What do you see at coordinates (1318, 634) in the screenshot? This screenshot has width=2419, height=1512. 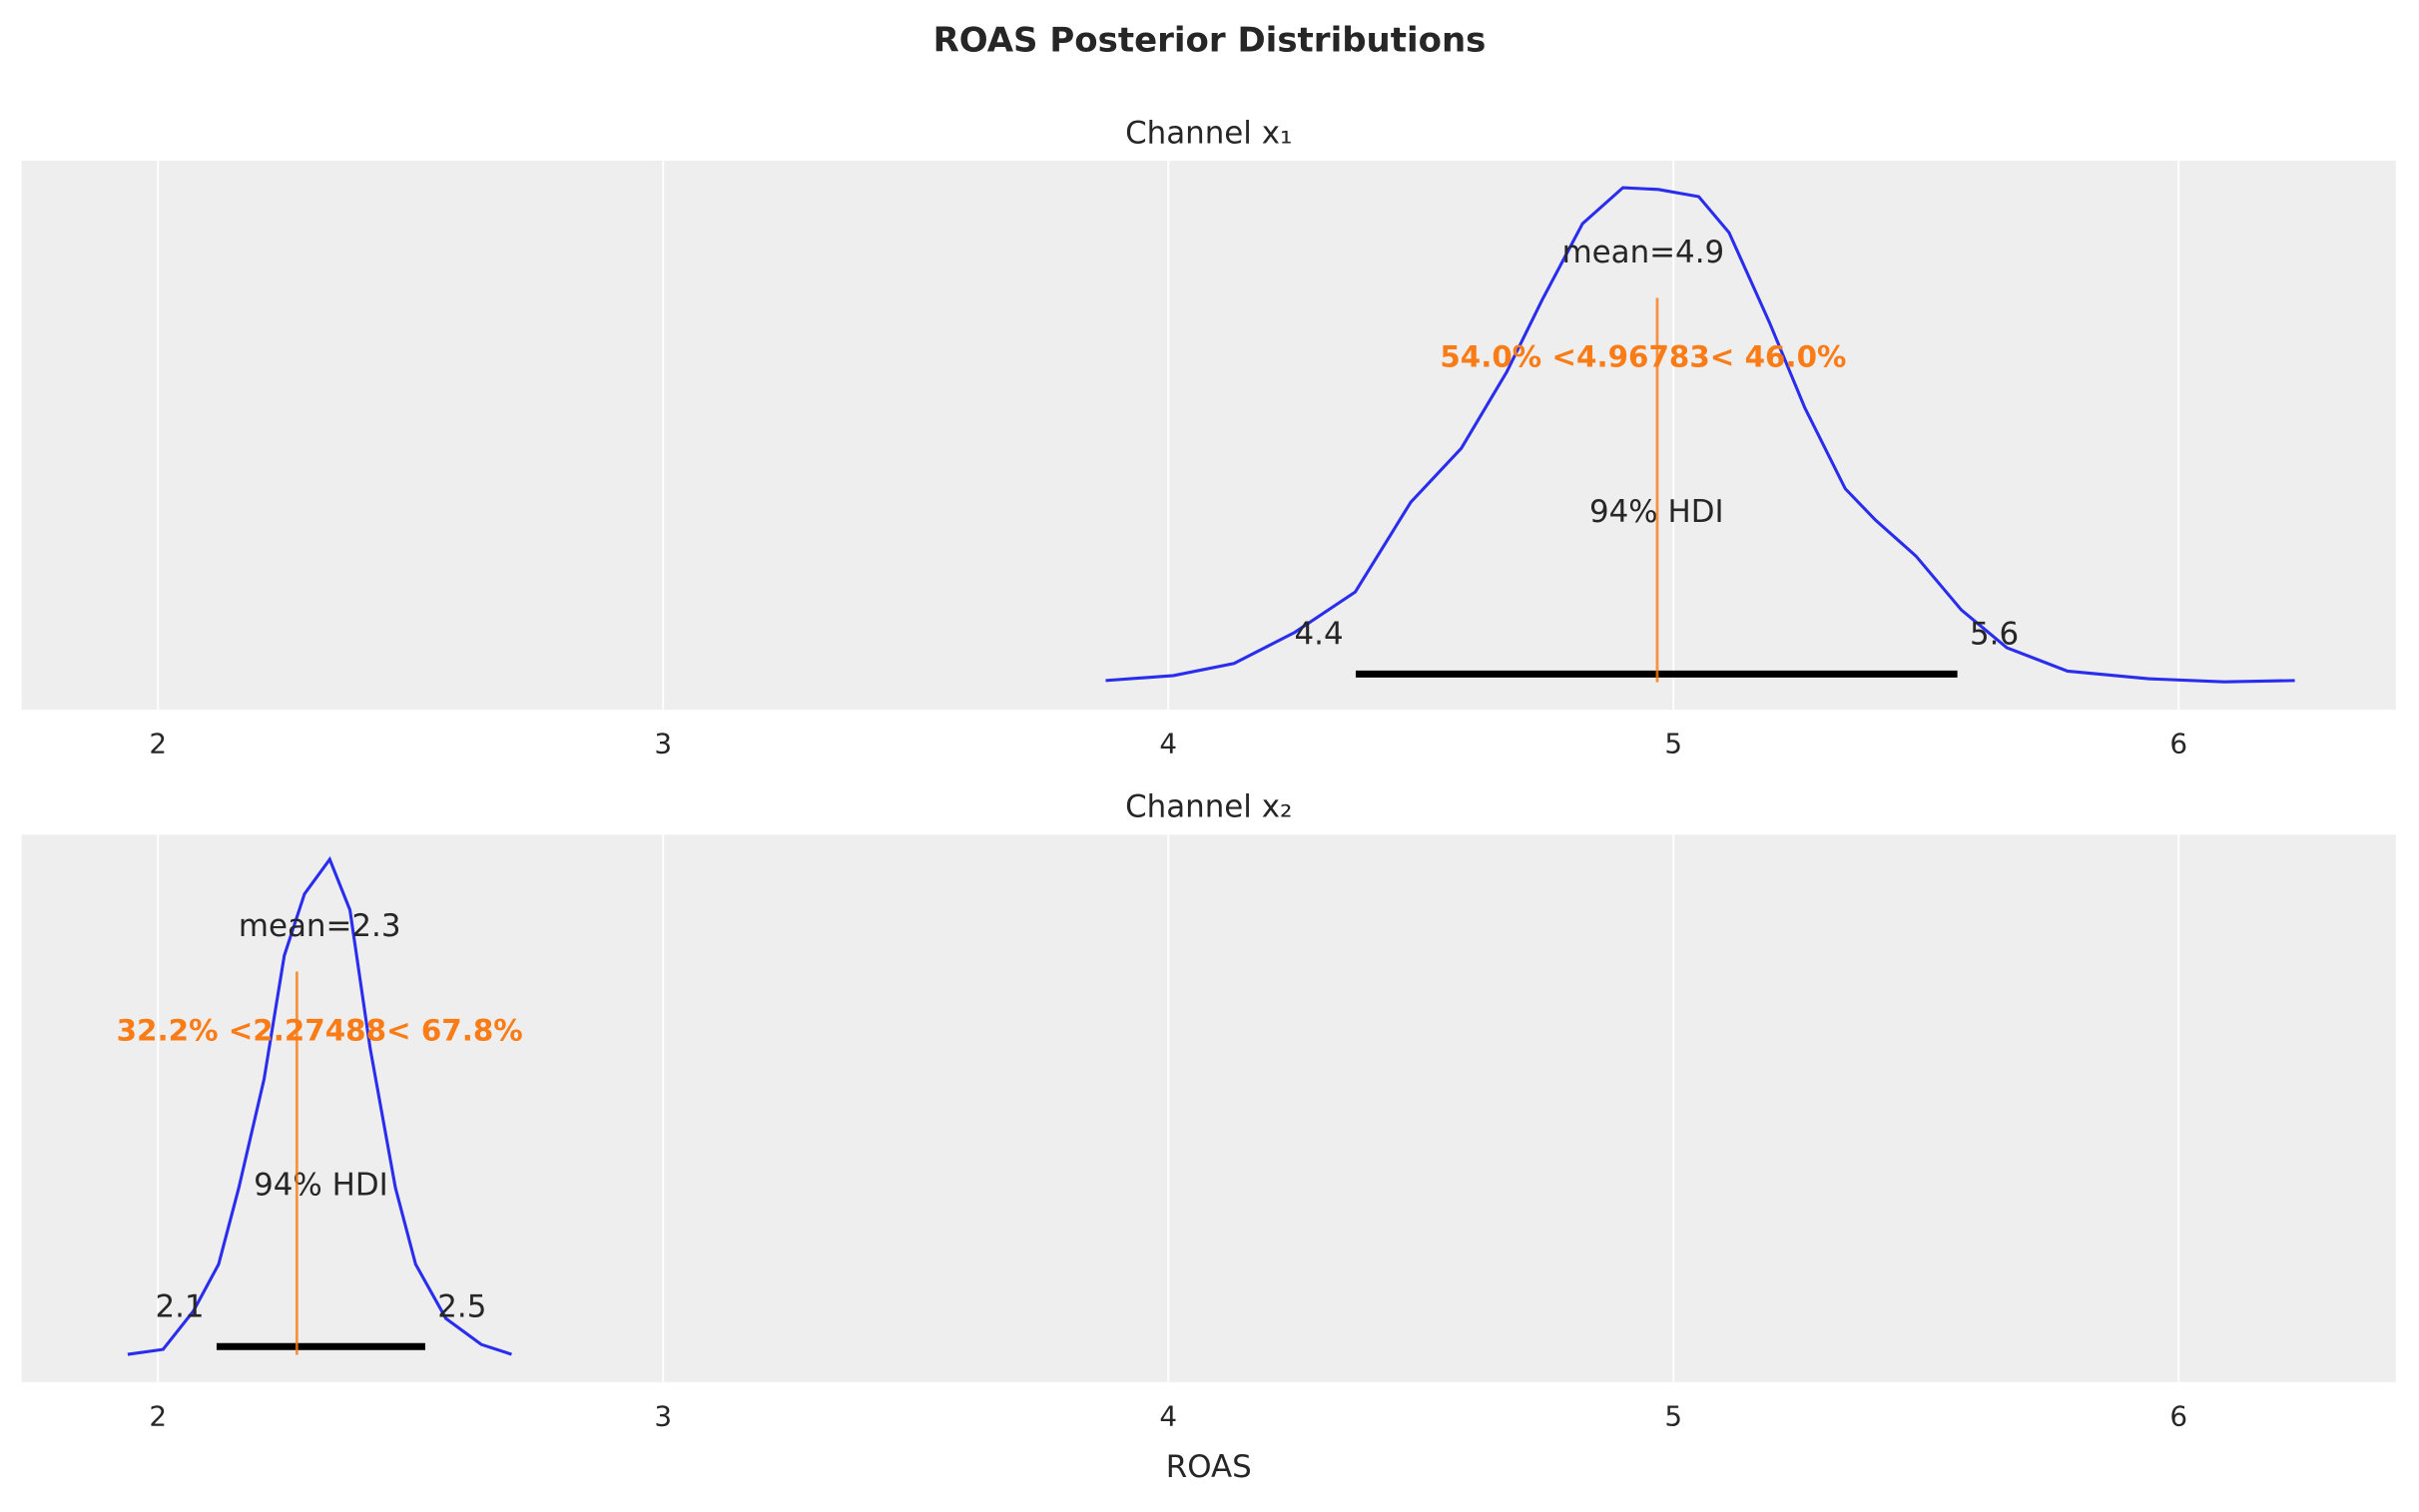 I see `hdi-label: 4.4` at bounding box center [1318, 634].